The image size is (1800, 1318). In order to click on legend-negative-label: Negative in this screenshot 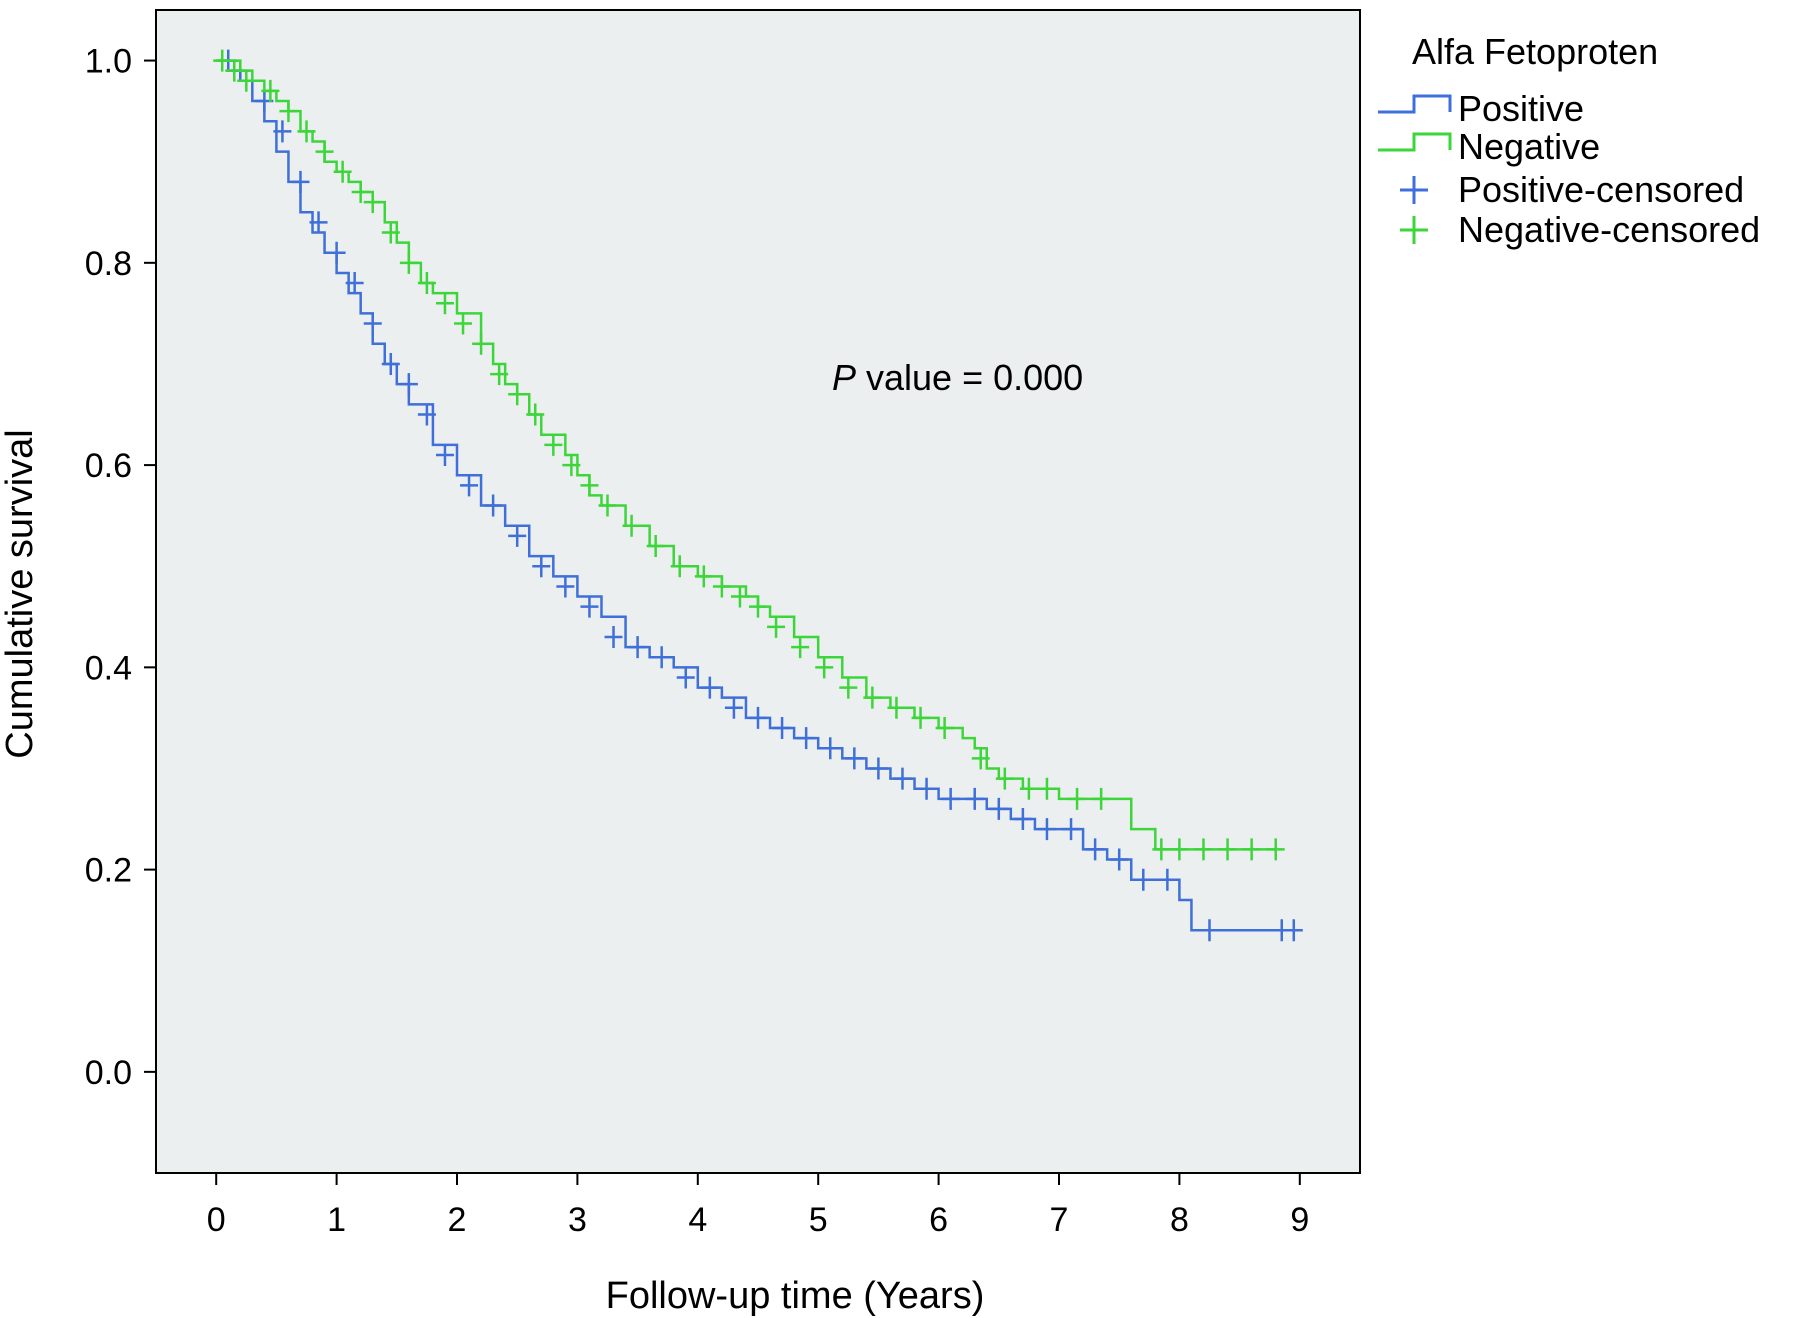, I will do `click(1529, 146)`.